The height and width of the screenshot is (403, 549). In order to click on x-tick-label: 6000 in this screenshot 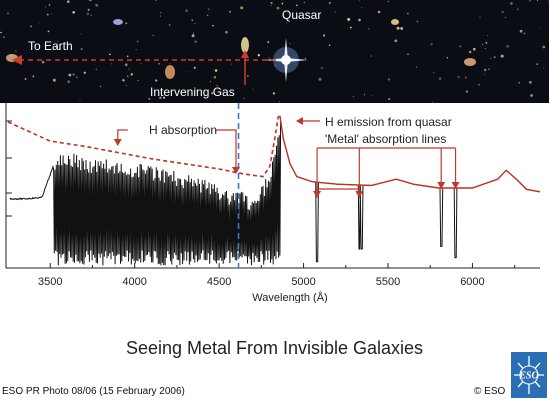, I will do `click(472, 282)`.